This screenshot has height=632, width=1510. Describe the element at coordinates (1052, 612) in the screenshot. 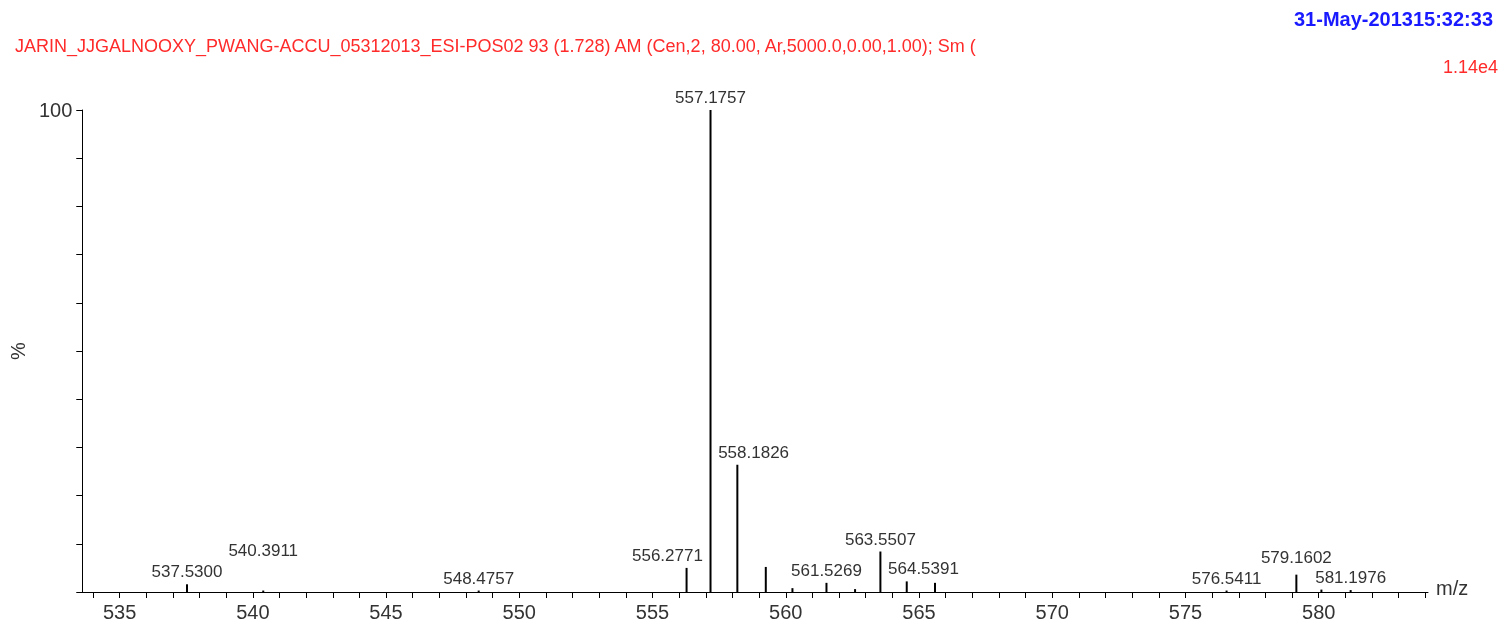

I see `x-tick-label: 570` at that location.